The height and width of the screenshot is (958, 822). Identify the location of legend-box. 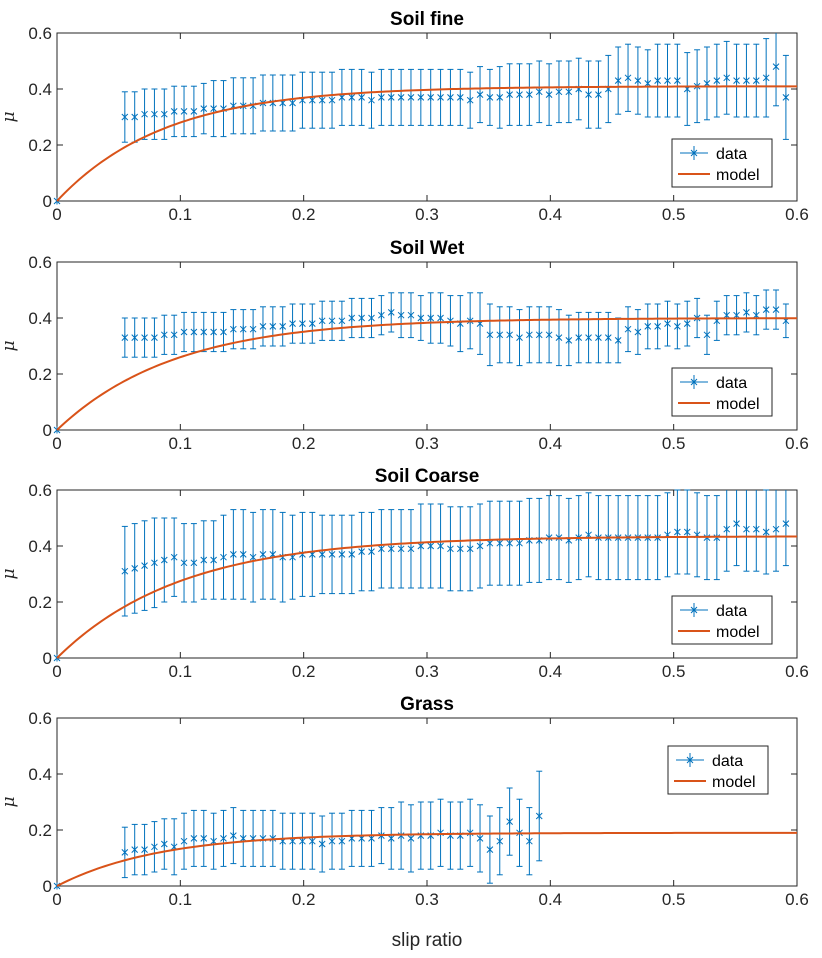
(722, 163).